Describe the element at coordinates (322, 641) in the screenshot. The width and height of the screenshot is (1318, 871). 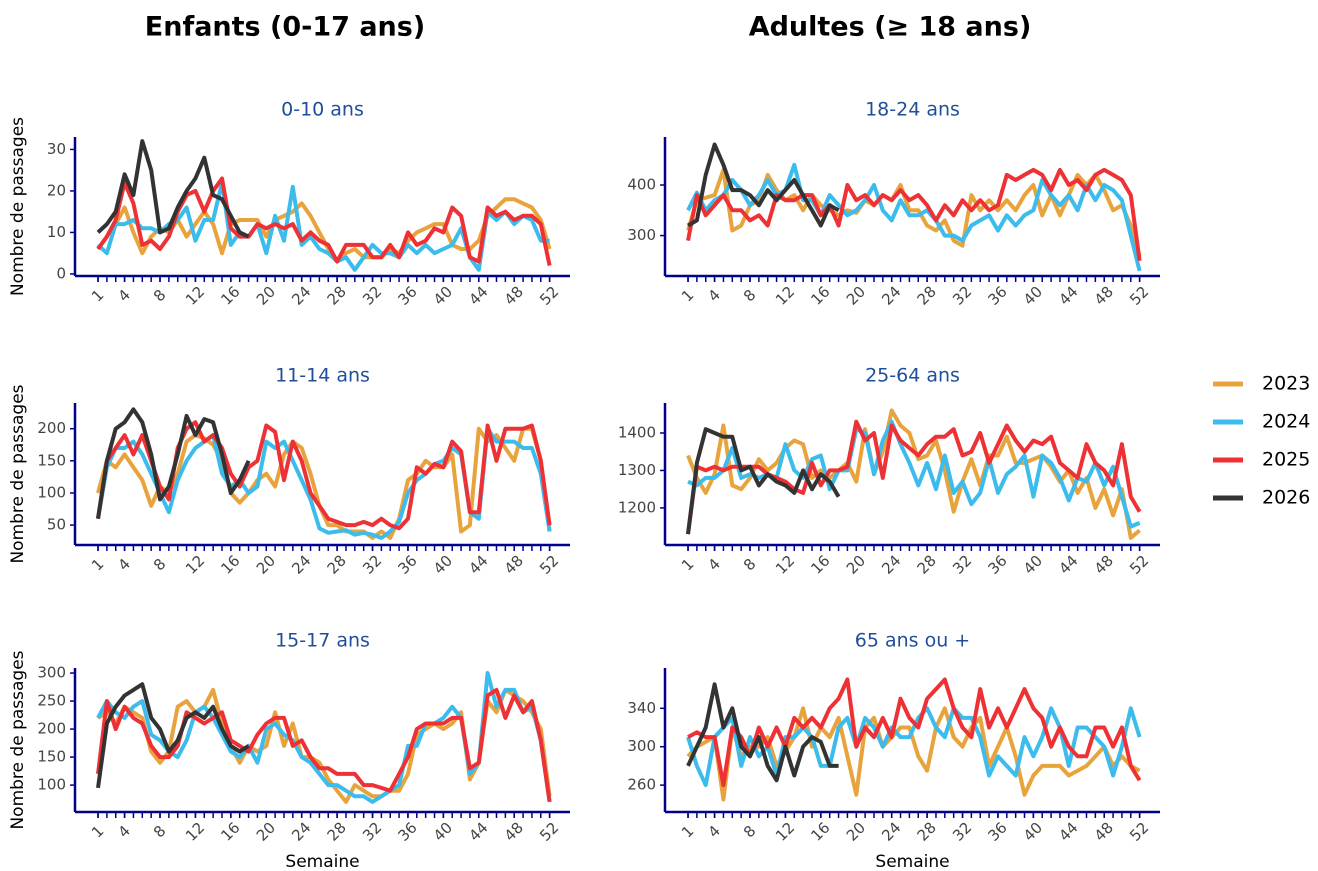
I see `panel-title: 15-17 ans` at that location.